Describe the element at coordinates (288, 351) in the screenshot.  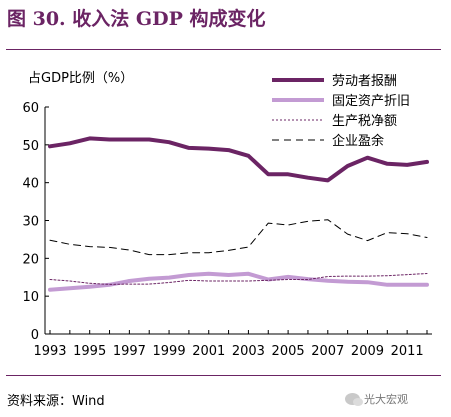
I see `x-tick-label: 2005` at that location.